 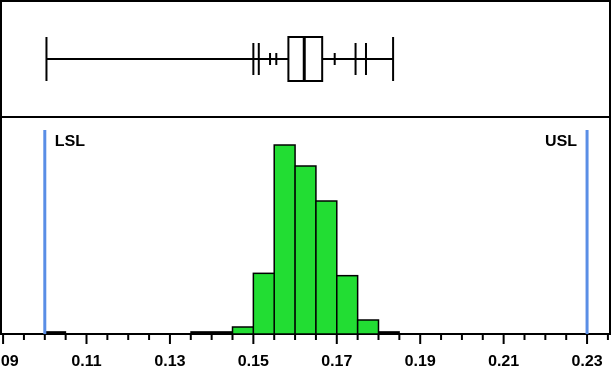 What do you see at coordinates (304, 352) in the screenshot?
I see `x-axis: 0.09 0.11 0.13 0.15 0.17 0.19 0.21 0.23` at bounding box center [304, 352].